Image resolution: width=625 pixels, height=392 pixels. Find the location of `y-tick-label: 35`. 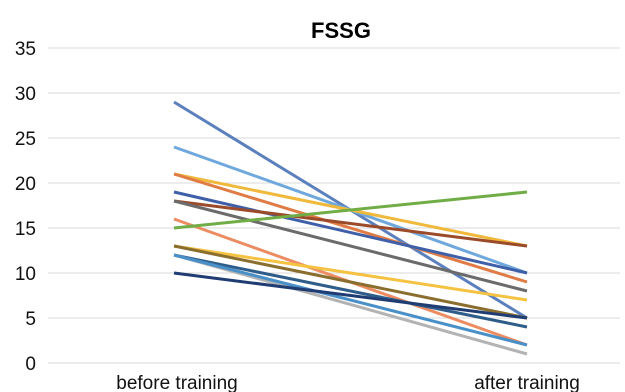

y-tick-label: 35 is located at coordinates (25, 49).